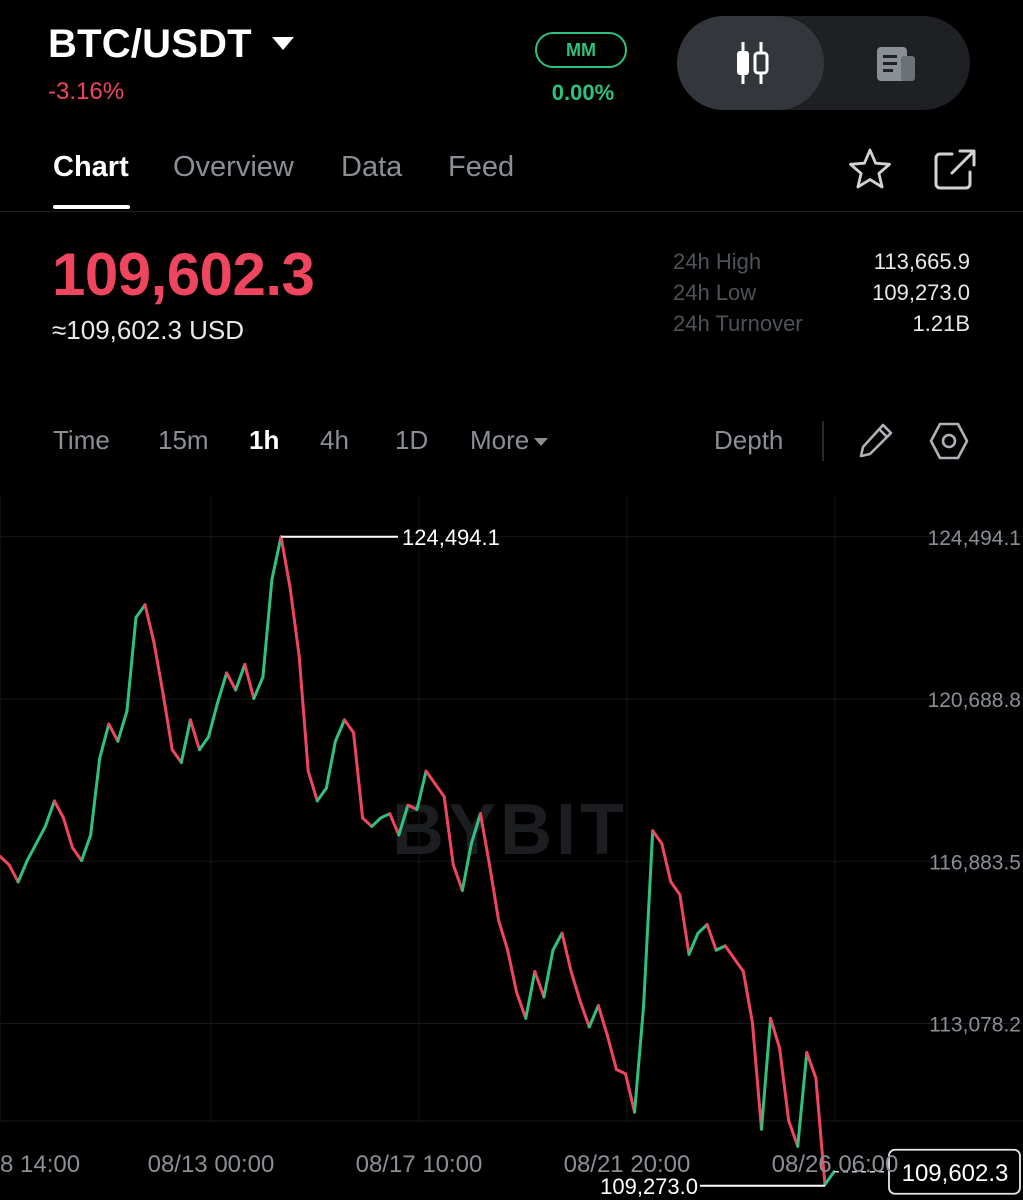 The height and width of the screenshot is (1200, 1023). I want to click on stat-value-24h-high: 113,665.9, so click(921, 261).